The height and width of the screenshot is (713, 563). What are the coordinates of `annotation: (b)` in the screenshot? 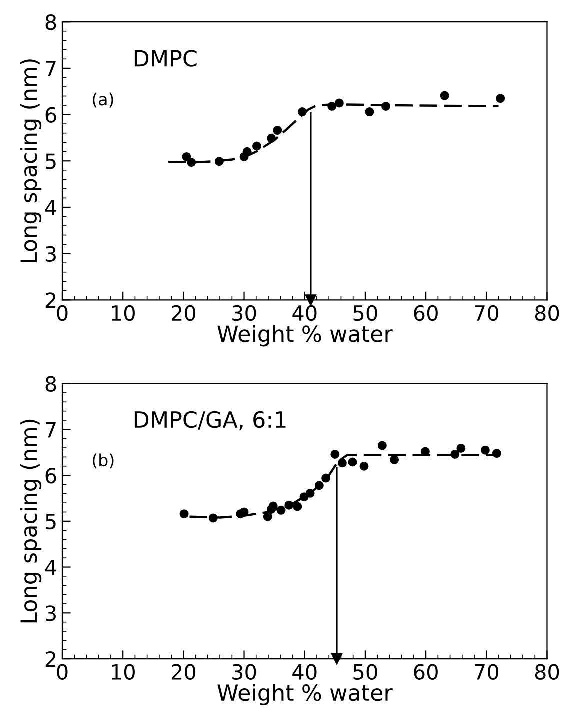 It's located at (103, 461).